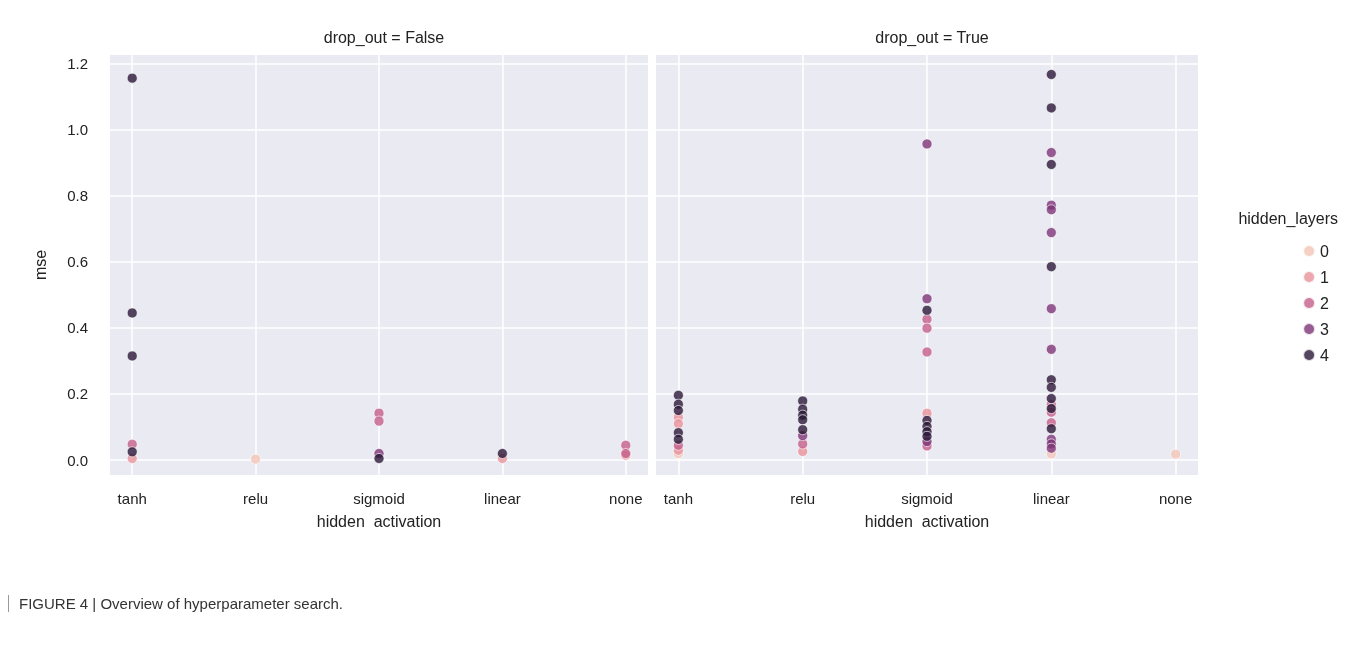  Describe the element at coordinates (40, 265) in the screenshot. I see `y-axis-title: mse` at that location.